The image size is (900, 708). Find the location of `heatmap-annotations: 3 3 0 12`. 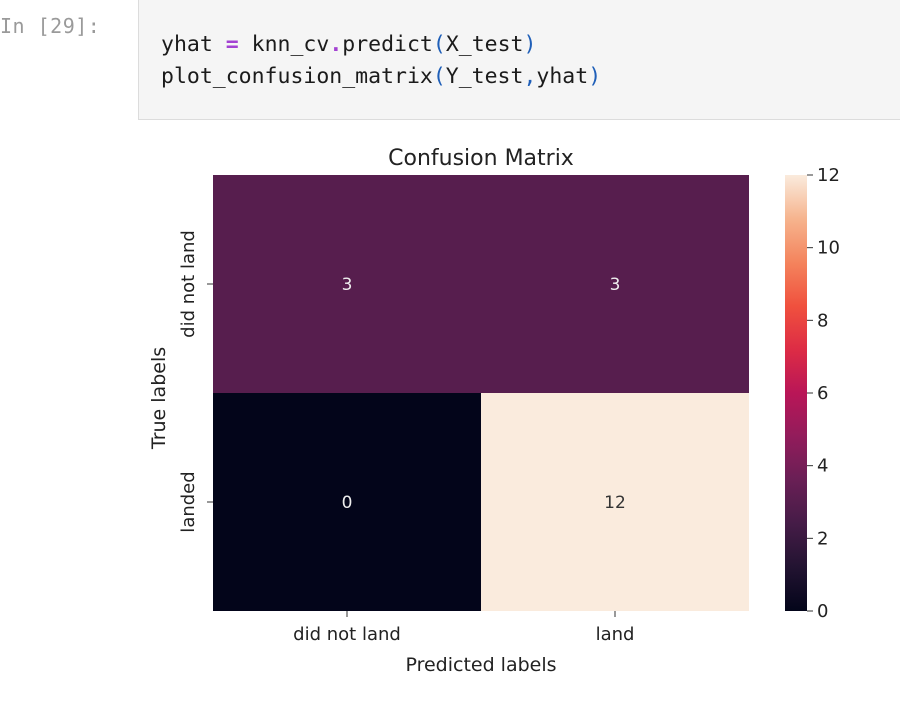

heatmap-annotations: 3 3 0 12 is located at coordinates (484, 394).